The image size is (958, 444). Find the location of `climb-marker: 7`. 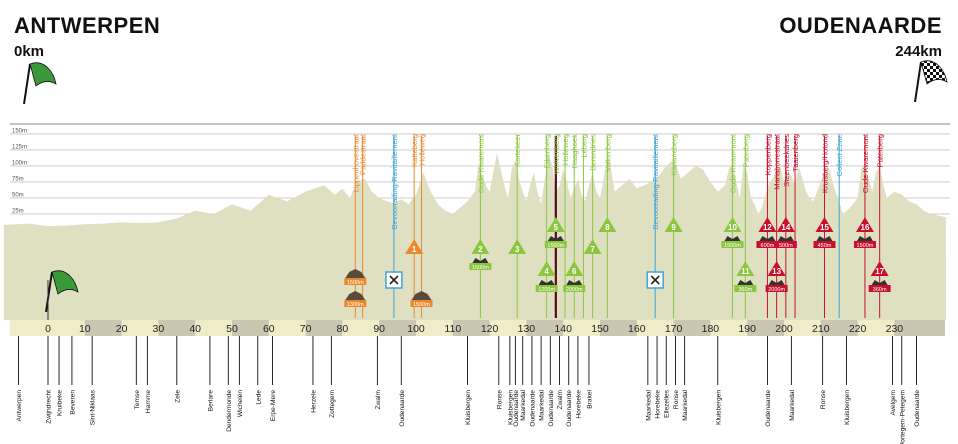

climb-marker: 7 is located at coordinates (592, 246).